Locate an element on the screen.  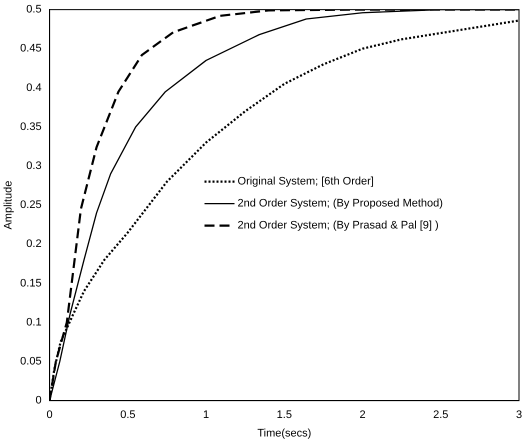
y-tick-label: 0.5 is located at coordinates (34, 10).